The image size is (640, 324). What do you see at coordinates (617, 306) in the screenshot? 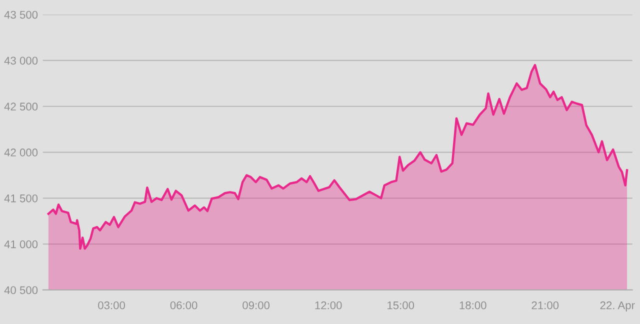
I see `x-tick-label: 22. Apr` at bounding box center [617, 306].